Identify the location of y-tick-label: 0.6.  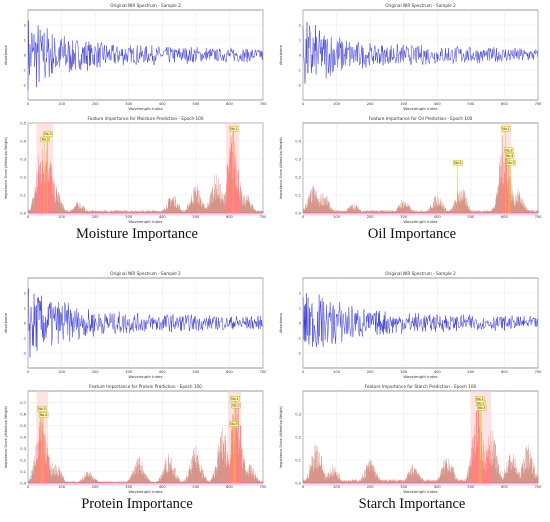
(23, 414).